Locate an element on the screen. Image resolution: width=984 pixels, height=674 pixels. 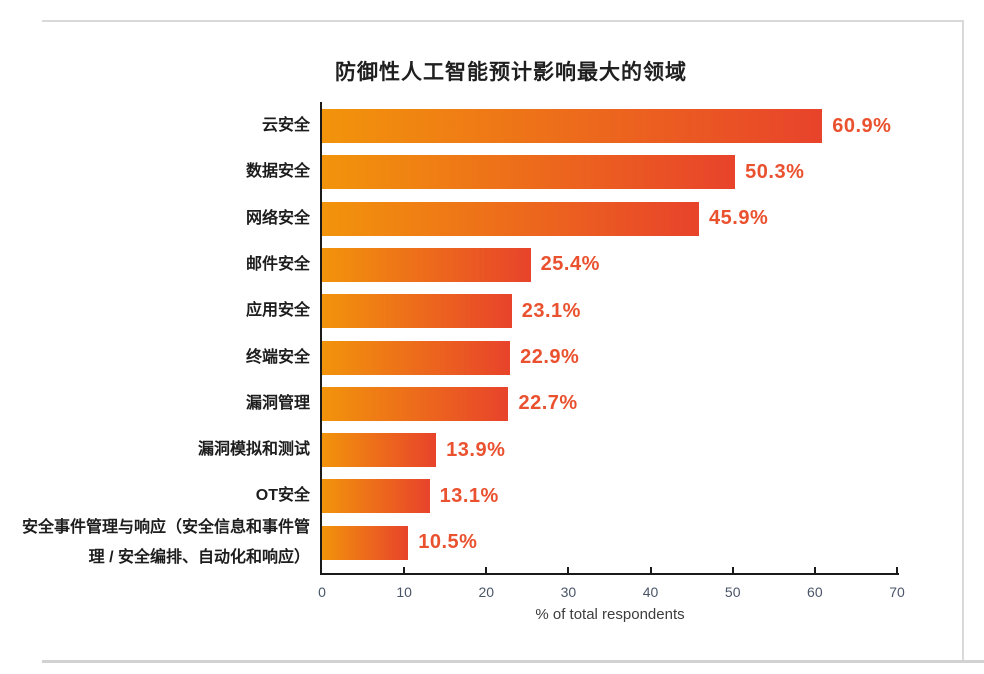
category-label: 应用安全 is located at coordinates (277, 311).